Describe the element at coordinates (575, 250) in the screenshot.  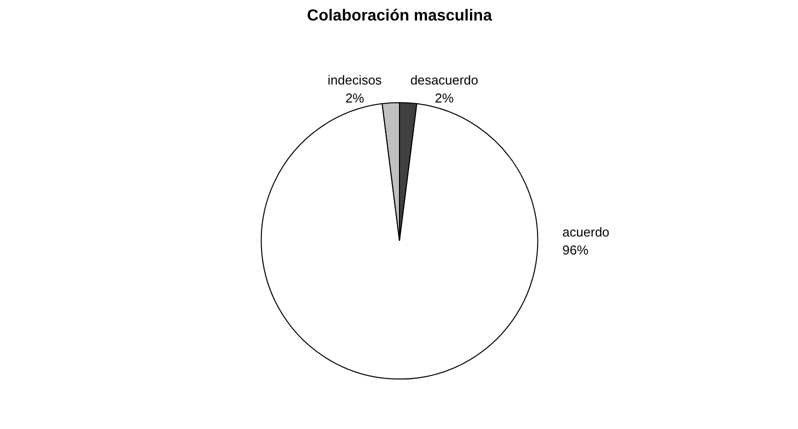
I see `data-label: 96%` at that location.